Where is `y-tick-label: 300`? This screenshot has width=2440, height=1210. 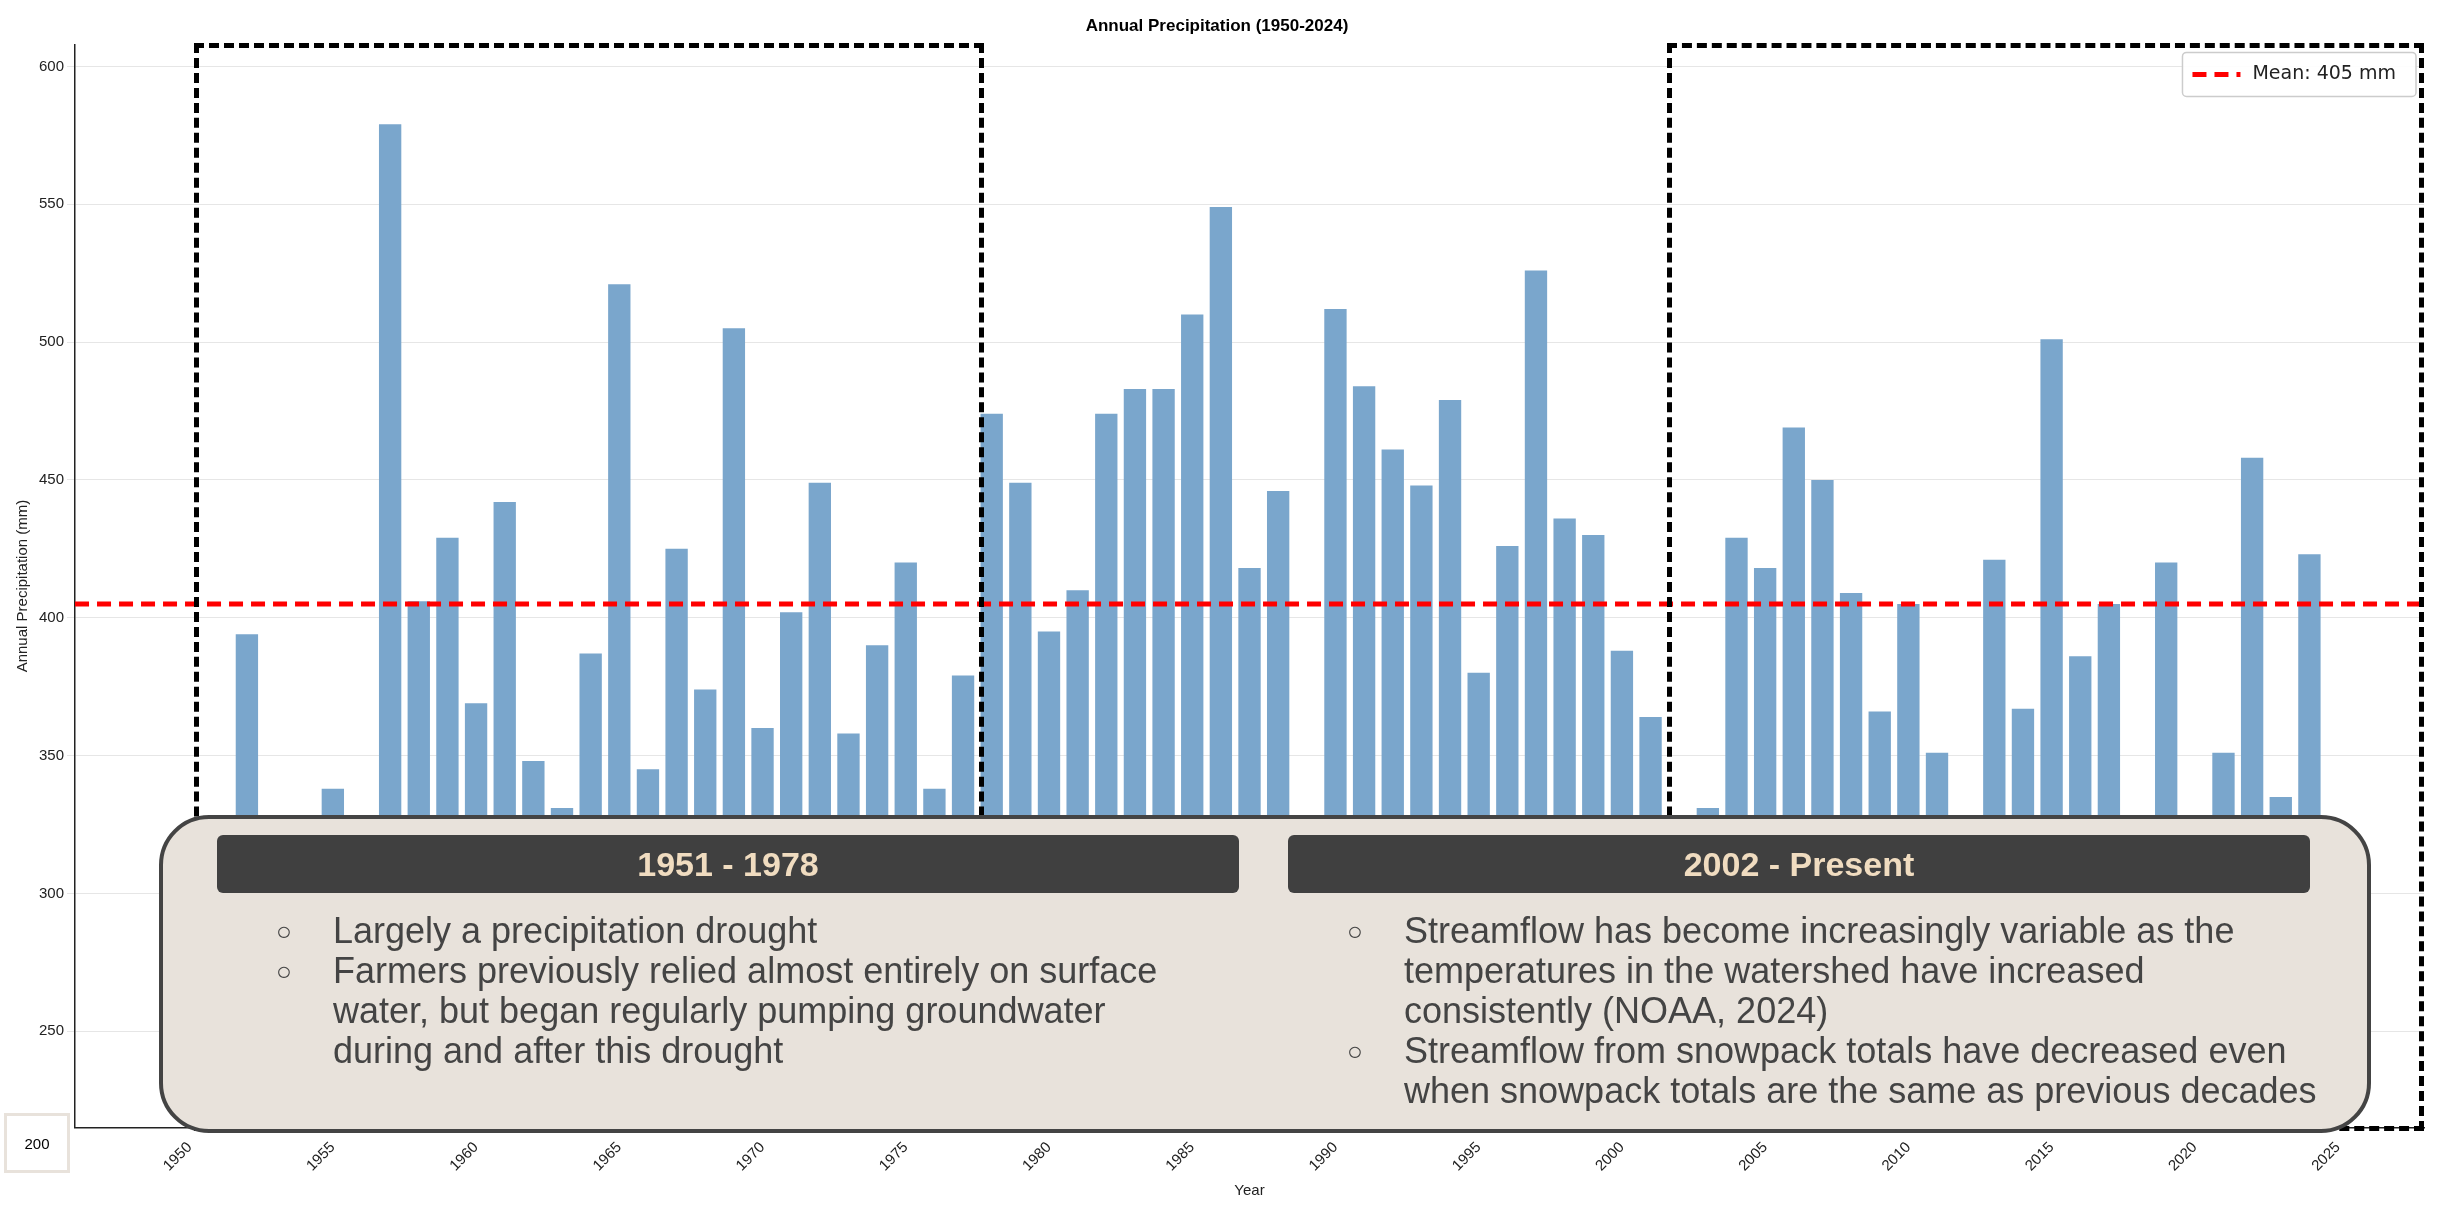
y-tick-label: 300 is located at coordinates (52, 892).